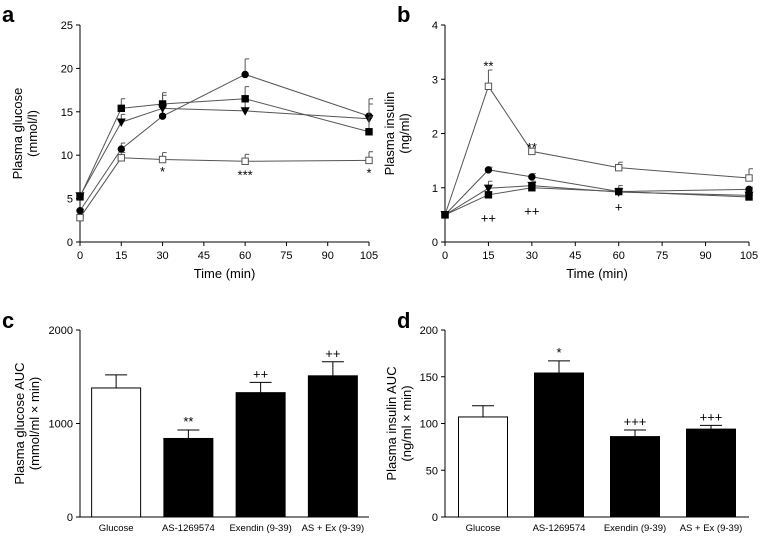  What do you see at coordinates (429, 331) in the screenshot?
I see `y-tick-label: 200` at bounding box center [429, 331].